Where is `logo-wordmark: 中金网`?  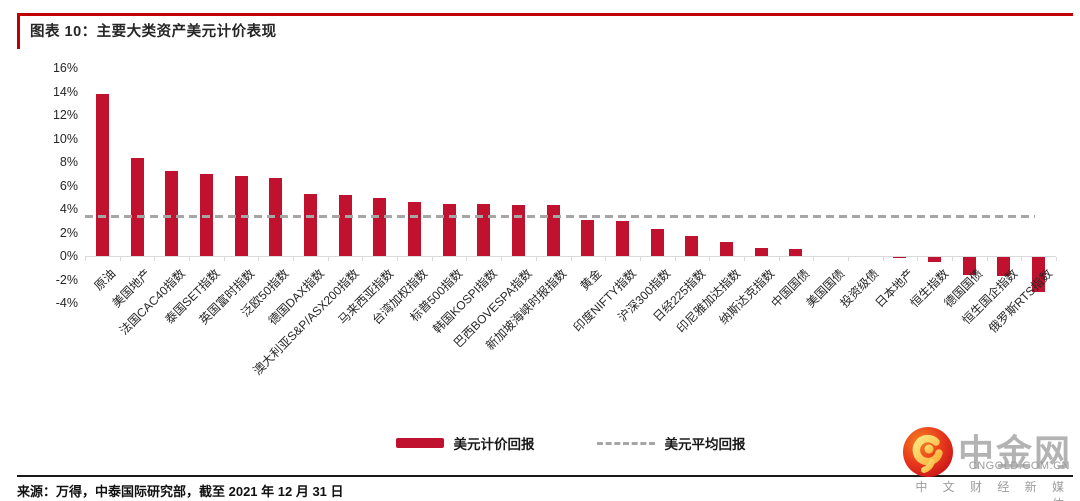
logo-wordmark: 中金网 is located at coordinates (1015, 452).